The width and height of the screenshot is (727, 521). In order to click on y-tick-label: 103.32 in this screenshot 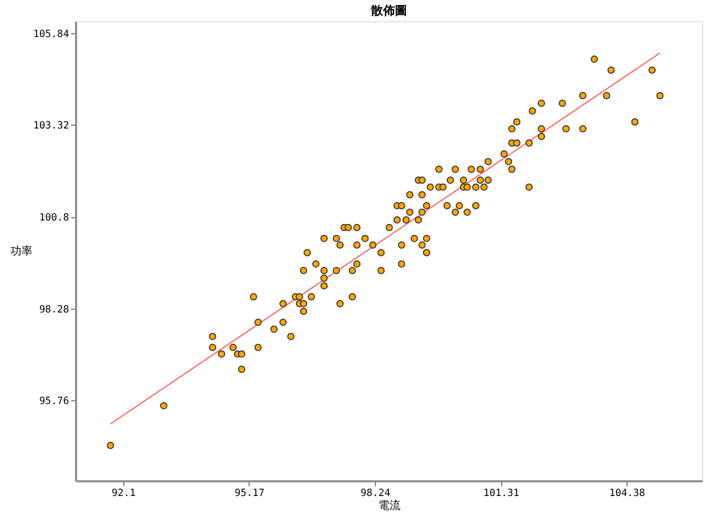, I will do `click(51, 126)`.